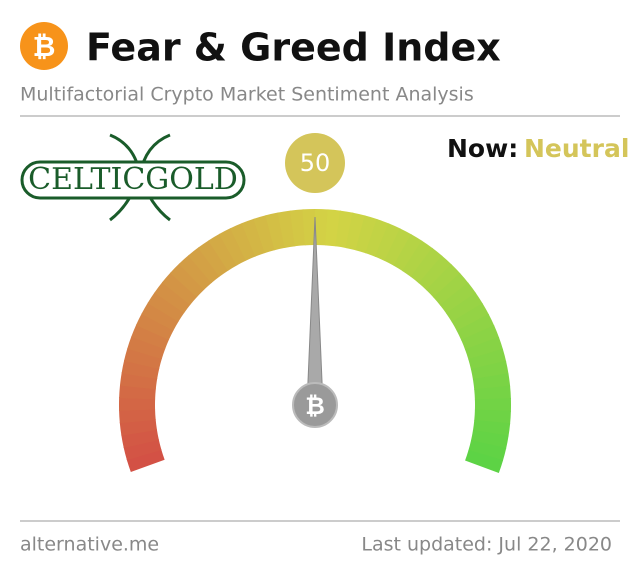 This screenshot has height=579, width=640. I want to click on status-label: Now:, so click(482, 148).